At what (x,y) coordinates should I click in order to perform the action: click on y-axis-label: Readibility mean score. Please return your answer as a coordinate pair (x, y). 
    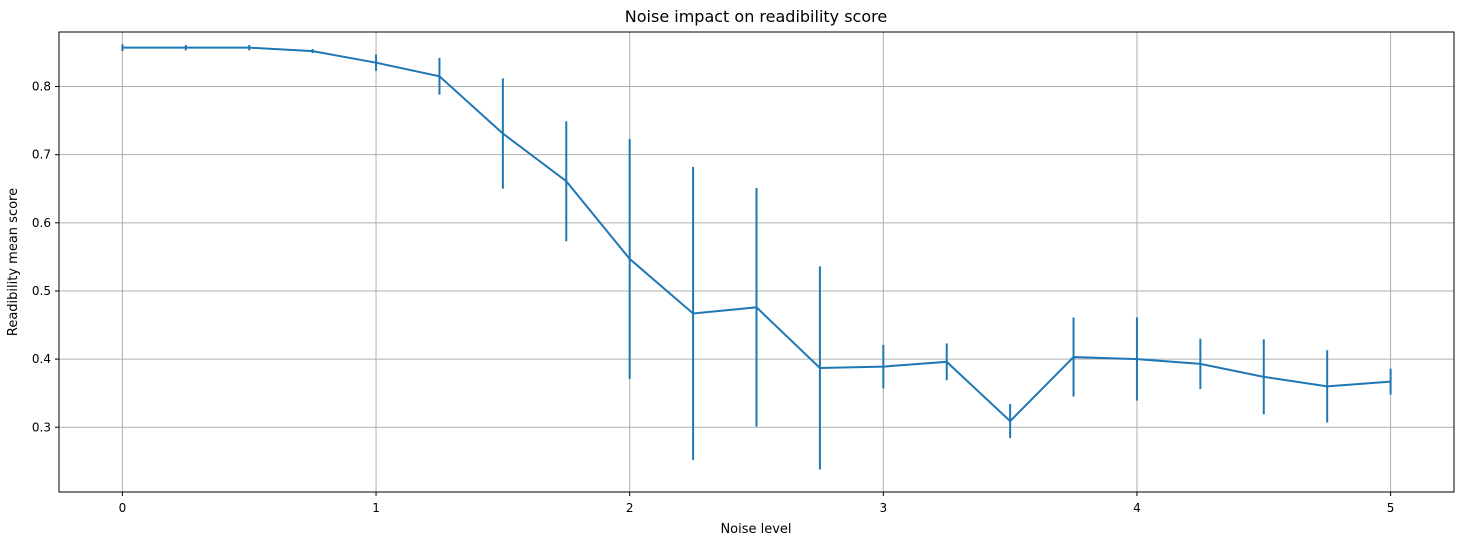
    Looking at the image, I should click on (13, 262).